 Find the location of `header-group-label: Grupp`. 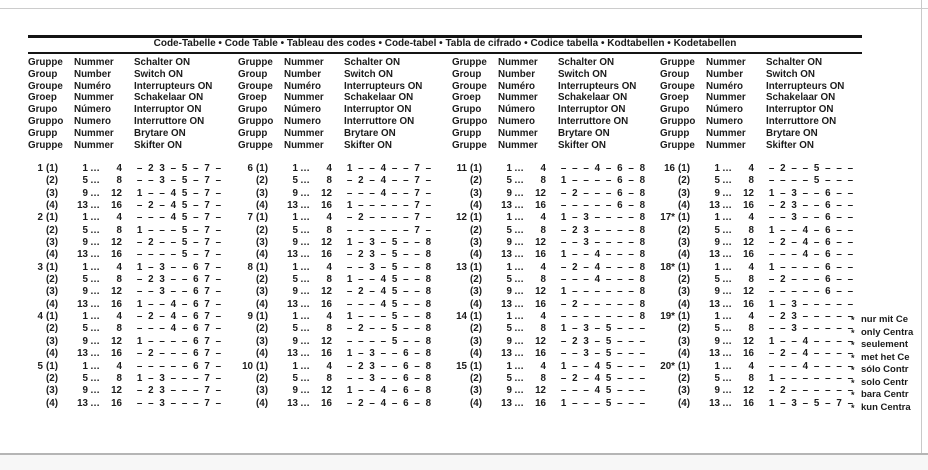

header-group-label: Grupp is located at coordinates (253, 133).